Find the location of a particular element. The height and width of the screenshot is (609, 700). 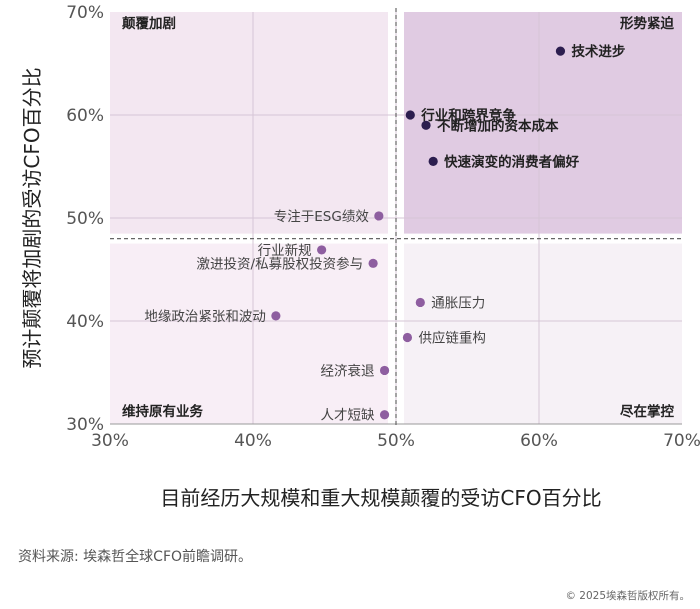

copyright-note: © 2025埃森哲版权所有。 is located at coordinates (627, 596).